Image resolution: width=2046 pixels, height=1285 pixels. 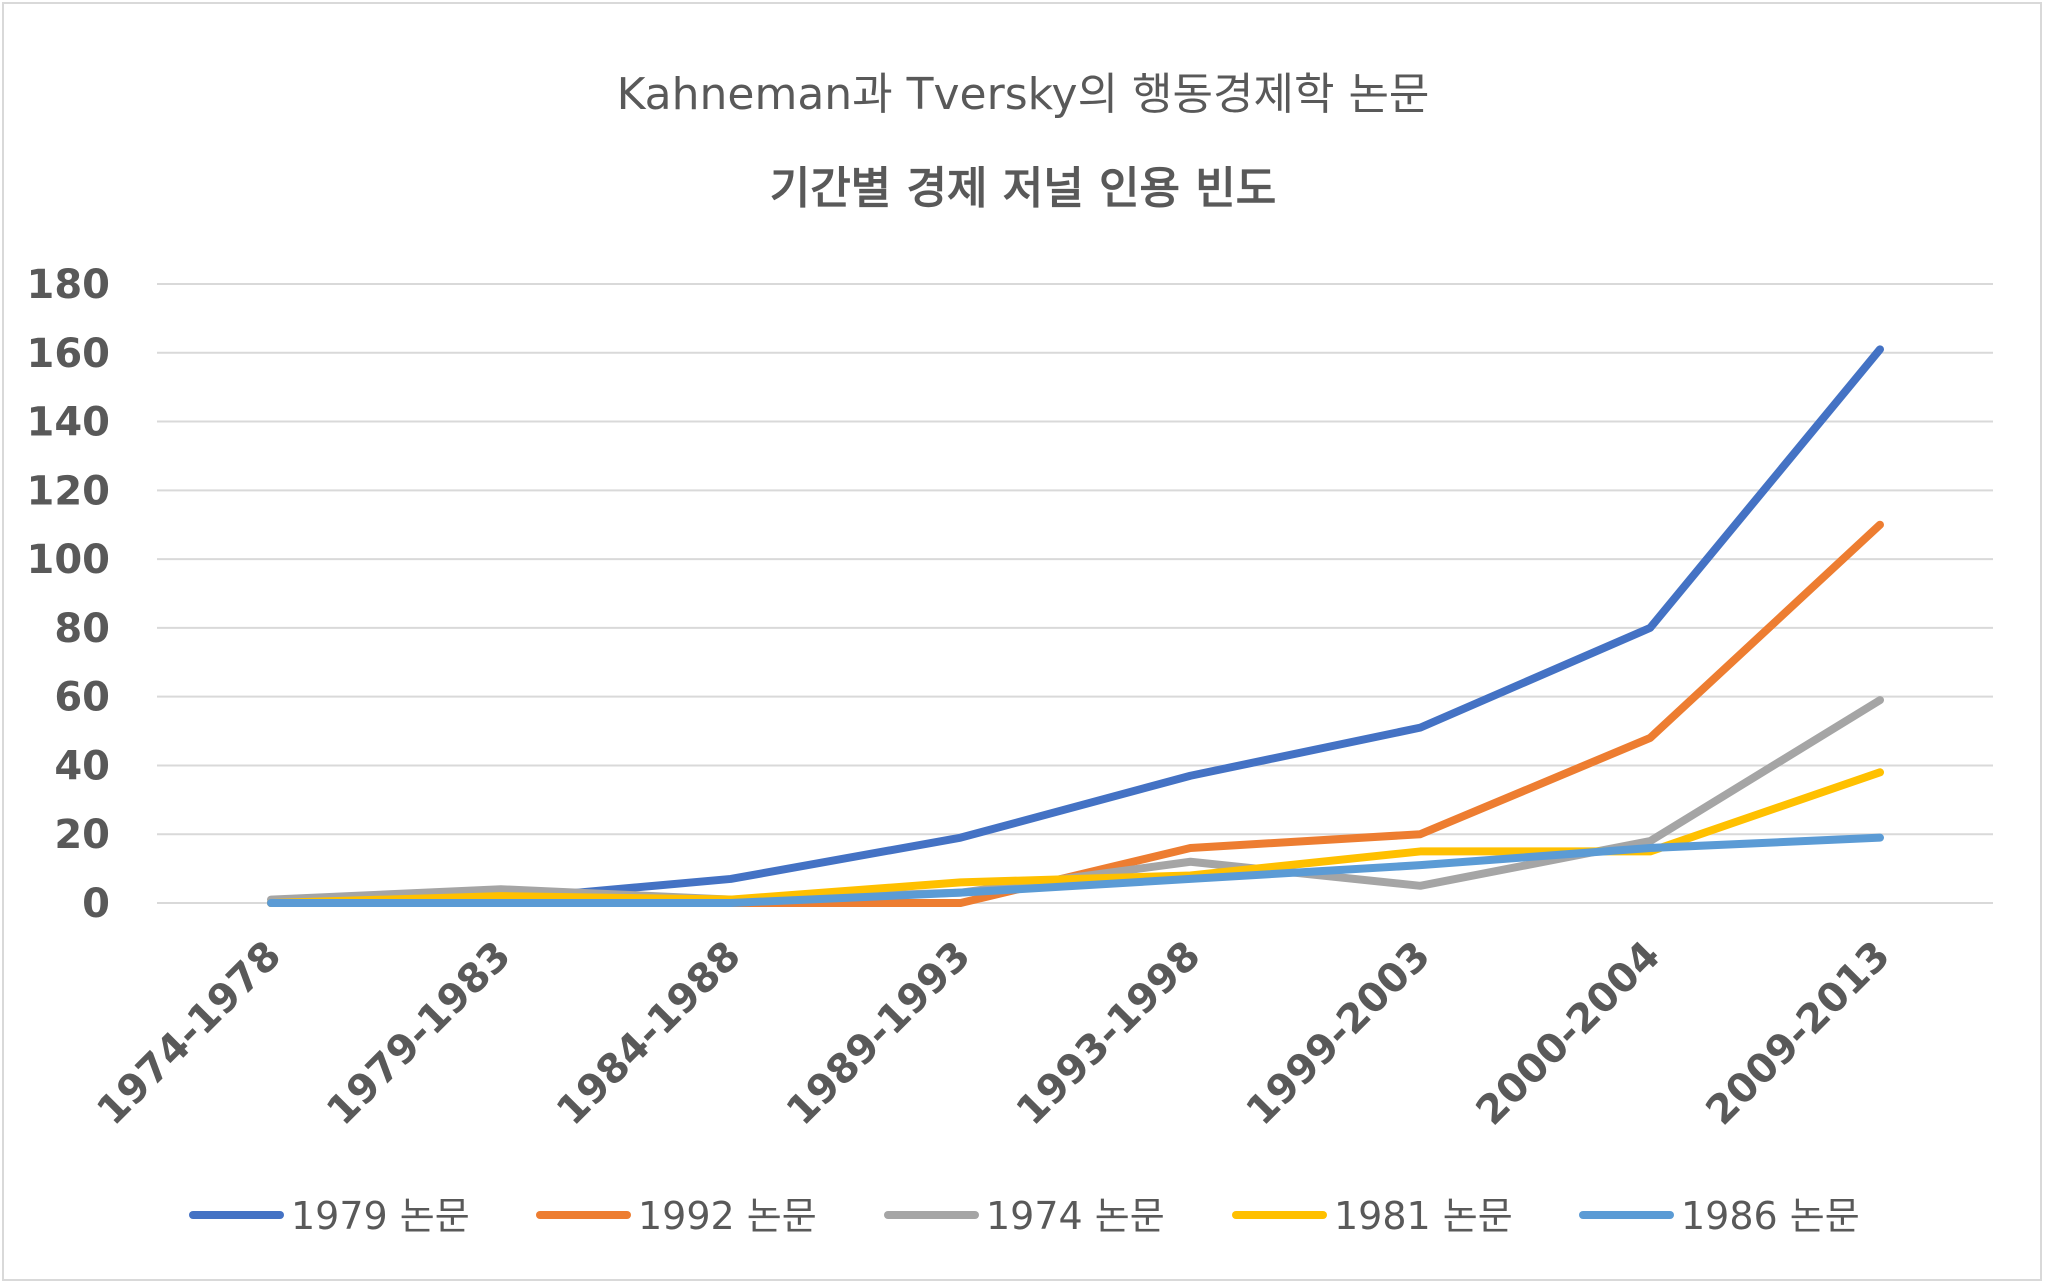 I want to click on legend-label: 1981 논문, so click(x=1423, y=1216).